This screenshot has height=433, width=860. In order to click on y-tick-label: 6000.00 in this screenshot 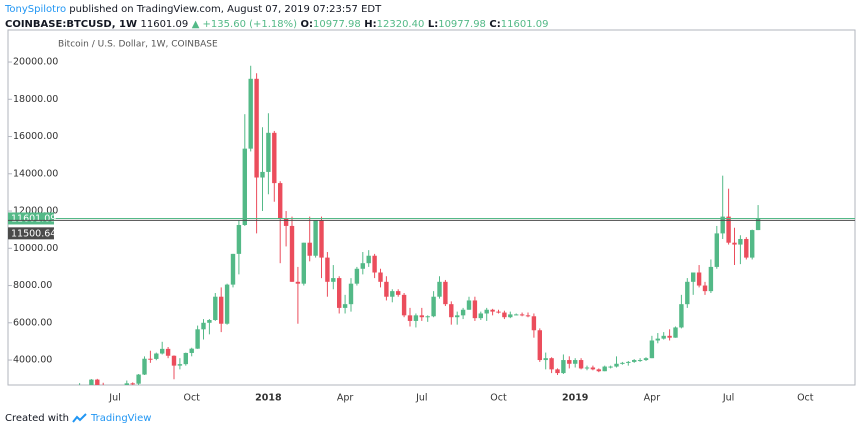, I will do `click(32, 322)`.